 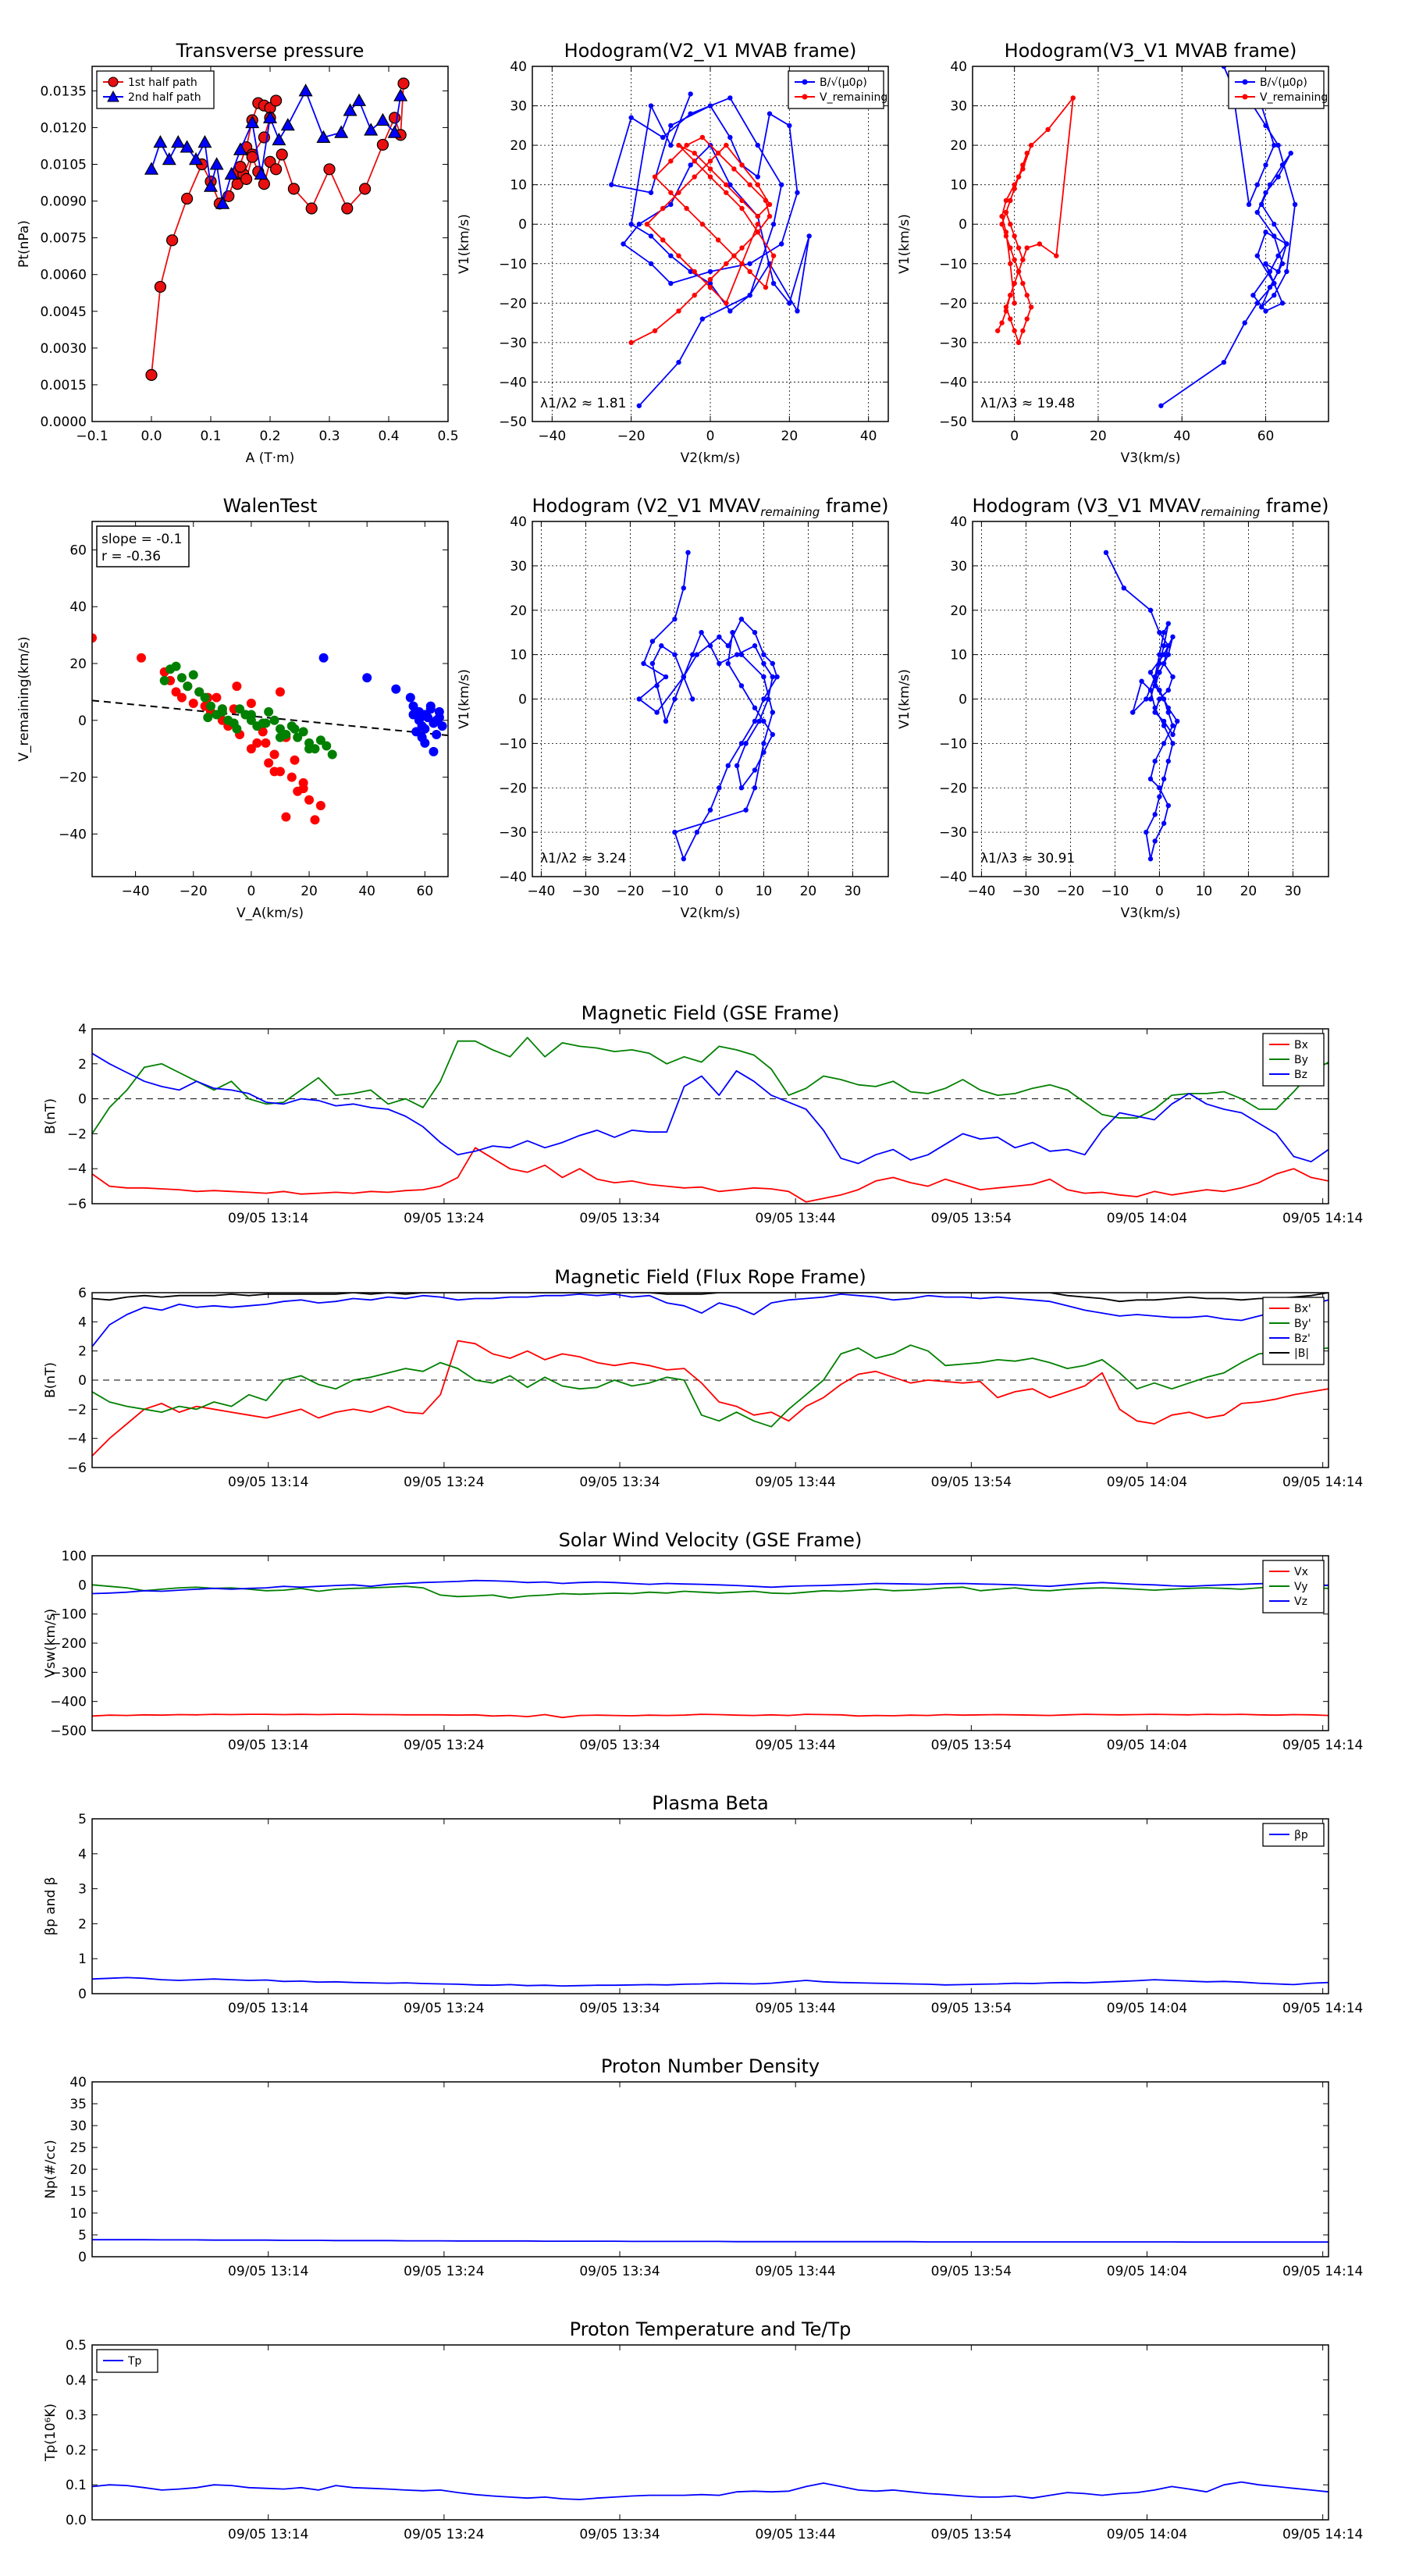 I want to click on y-axis-label: βp and β, so click(x=51, y=1906).